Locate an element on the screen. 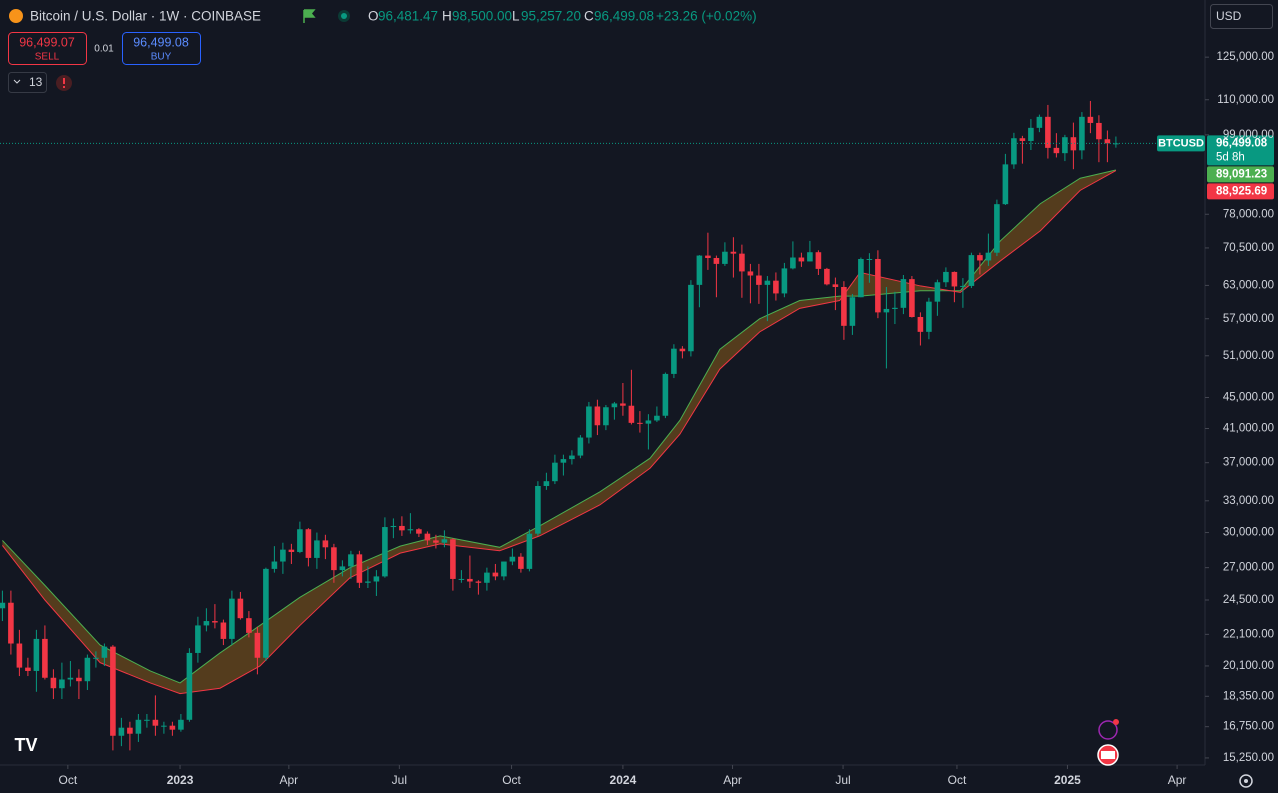 Image resolution: width=1278 pixels, height=793 pixels. ohlc-value: 98,500.00 is located at coordinates (482, 16).